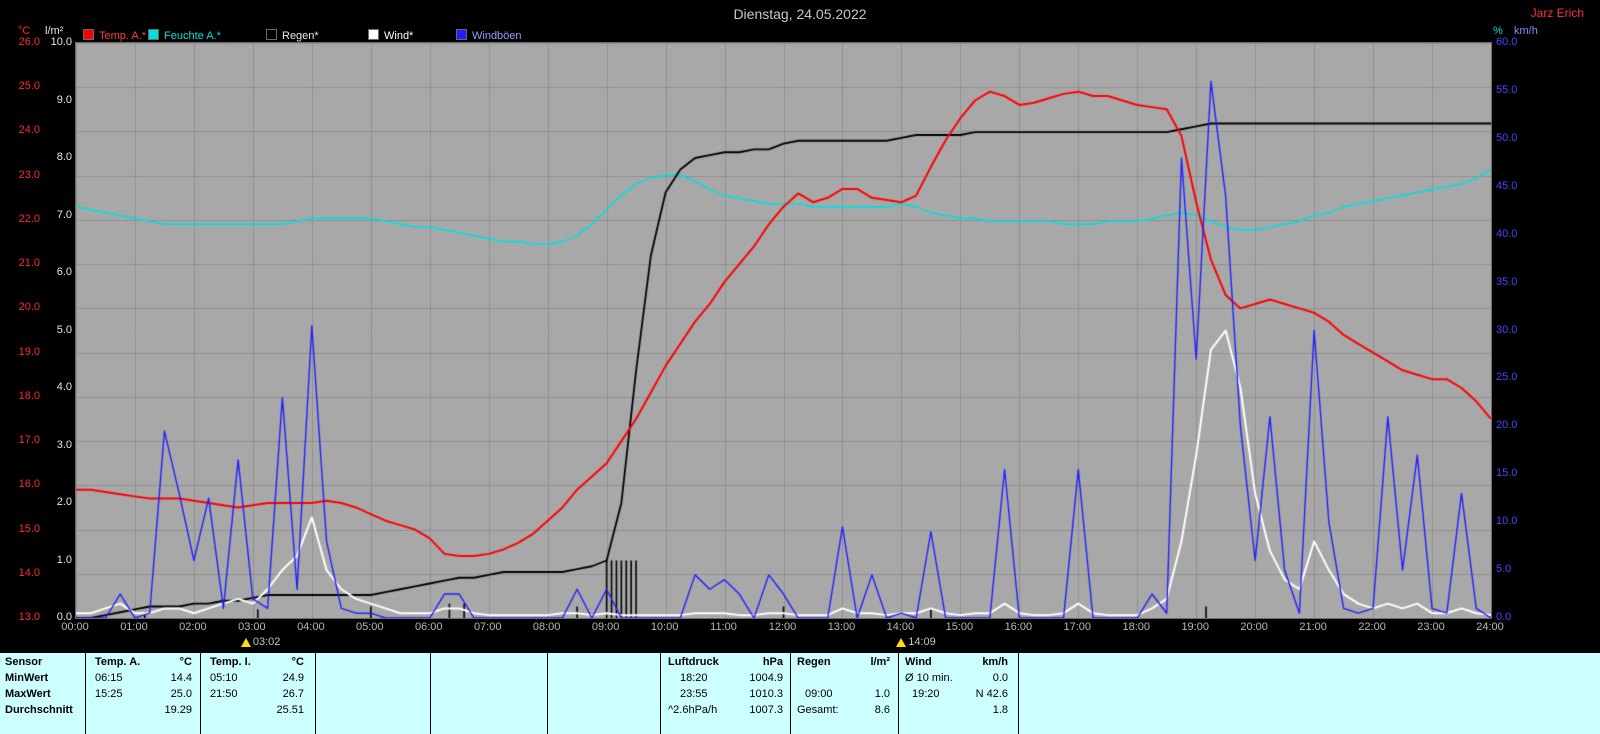 This screenshot has width=1600, height=734. What do you see at coordinates (29, 42) in the screenshot?
I see `temp-axis-tick: 26.0` at bounding box center [29, 42].